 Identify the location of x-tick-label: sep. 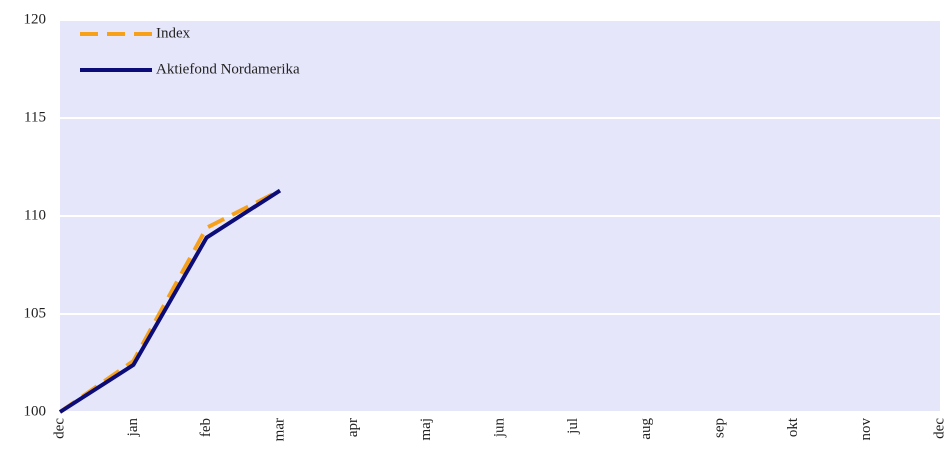
(719, 428).